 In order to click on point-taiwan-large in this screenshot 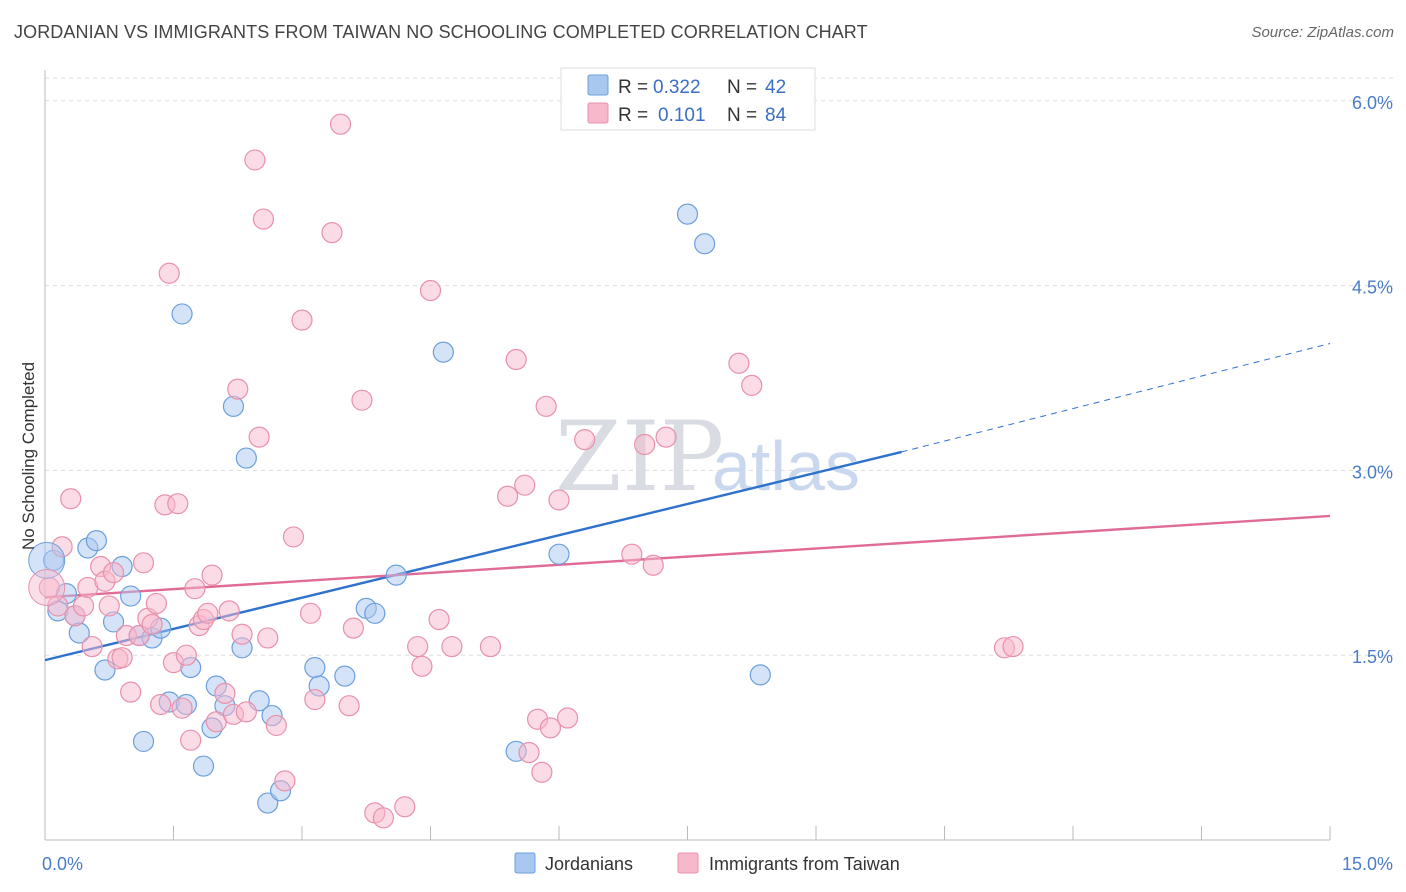, I will do `click(47, 587)`.